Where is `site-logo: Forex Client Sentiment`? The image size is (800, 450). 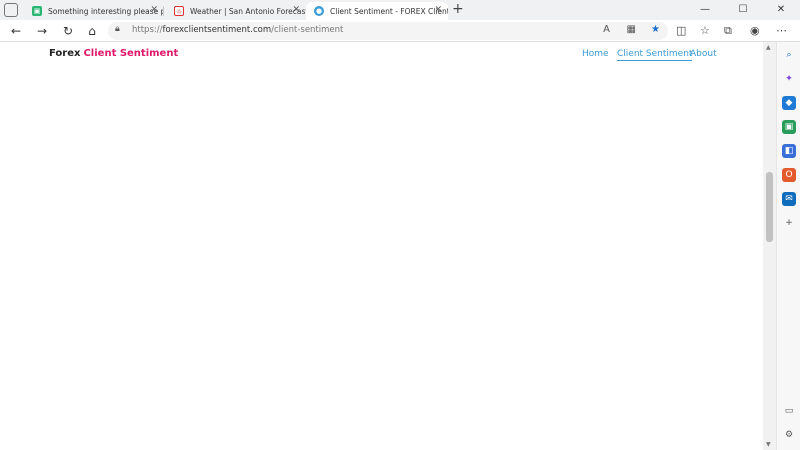
site-logo: Forex Client Sentiment is located at coordinates (114, 53).